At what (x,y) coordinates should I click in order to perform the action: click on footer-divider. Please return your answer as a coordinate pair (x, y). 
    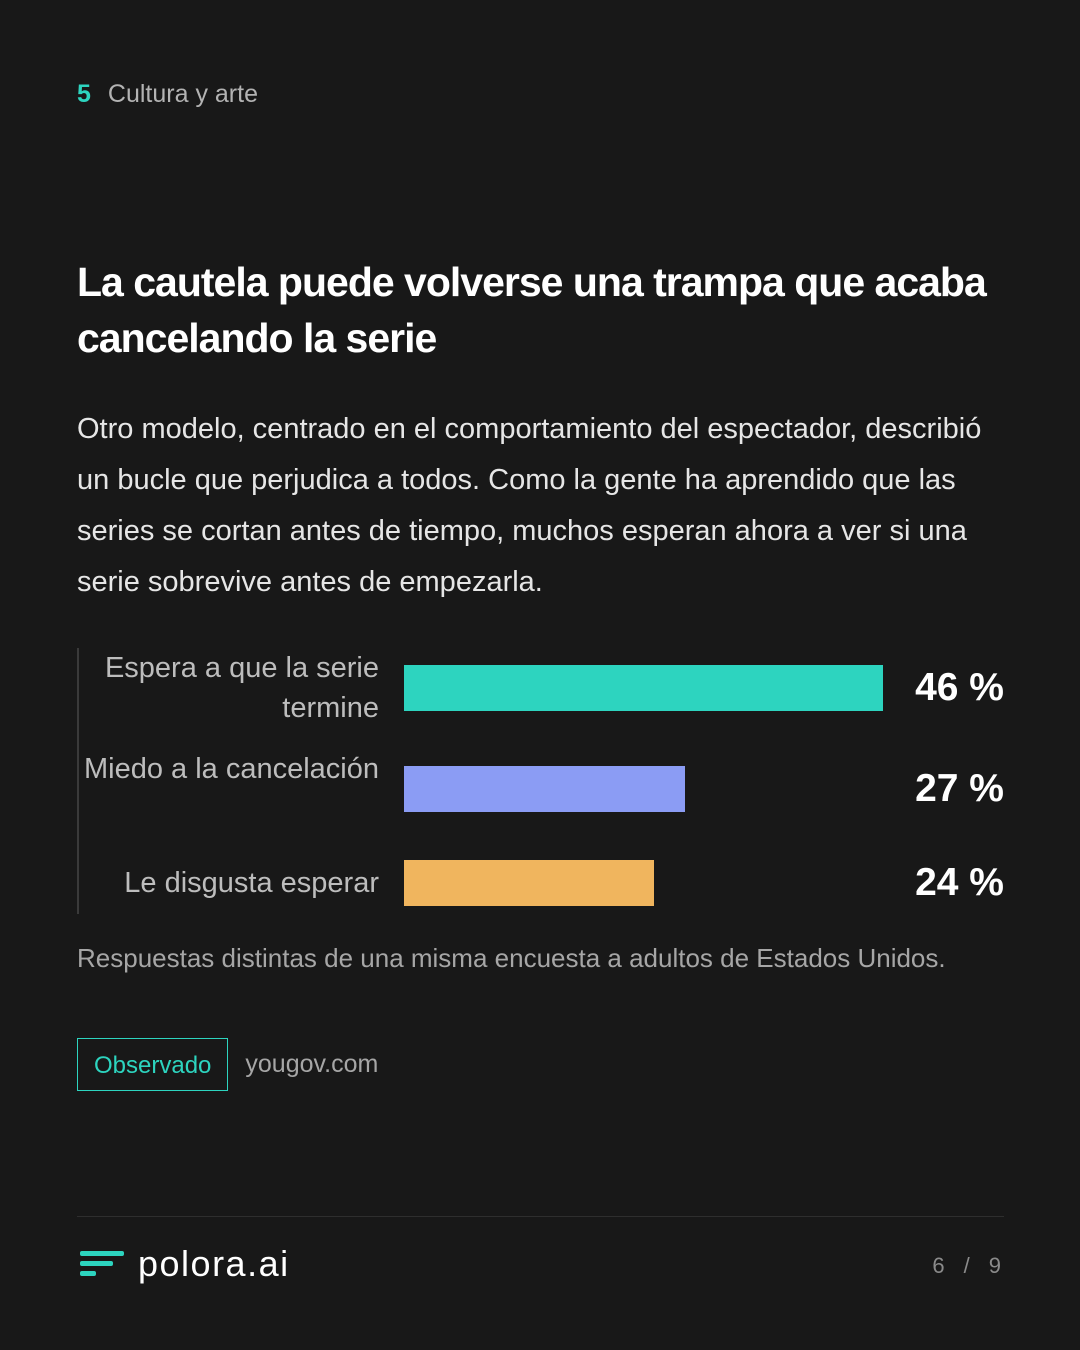
    Looking at the image, I should click on (540, 1216).